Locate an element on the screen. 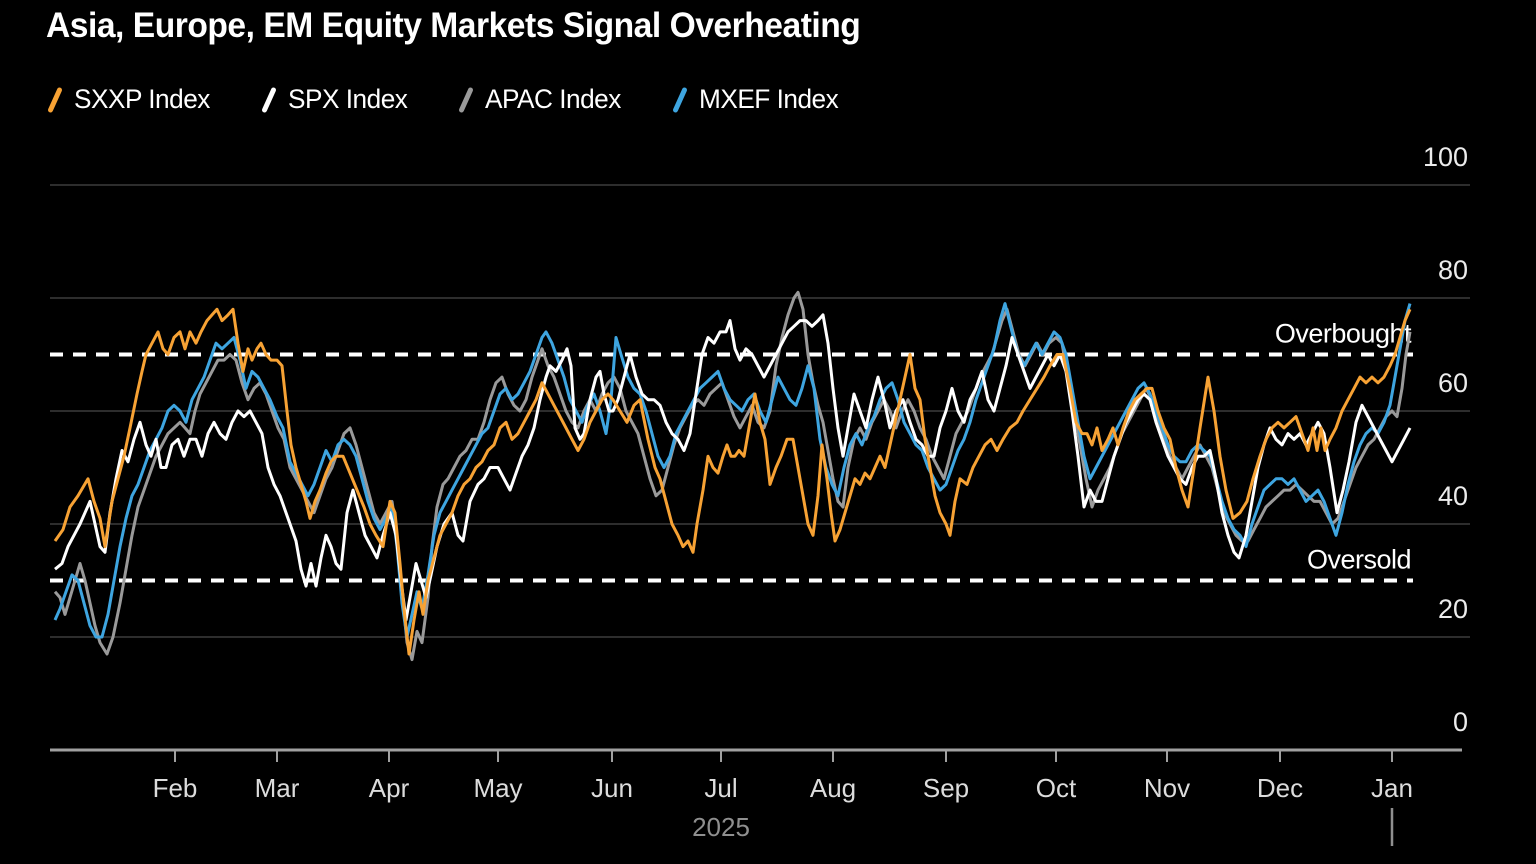  legend-label: APAC Index is located at coordinates (553, 99).